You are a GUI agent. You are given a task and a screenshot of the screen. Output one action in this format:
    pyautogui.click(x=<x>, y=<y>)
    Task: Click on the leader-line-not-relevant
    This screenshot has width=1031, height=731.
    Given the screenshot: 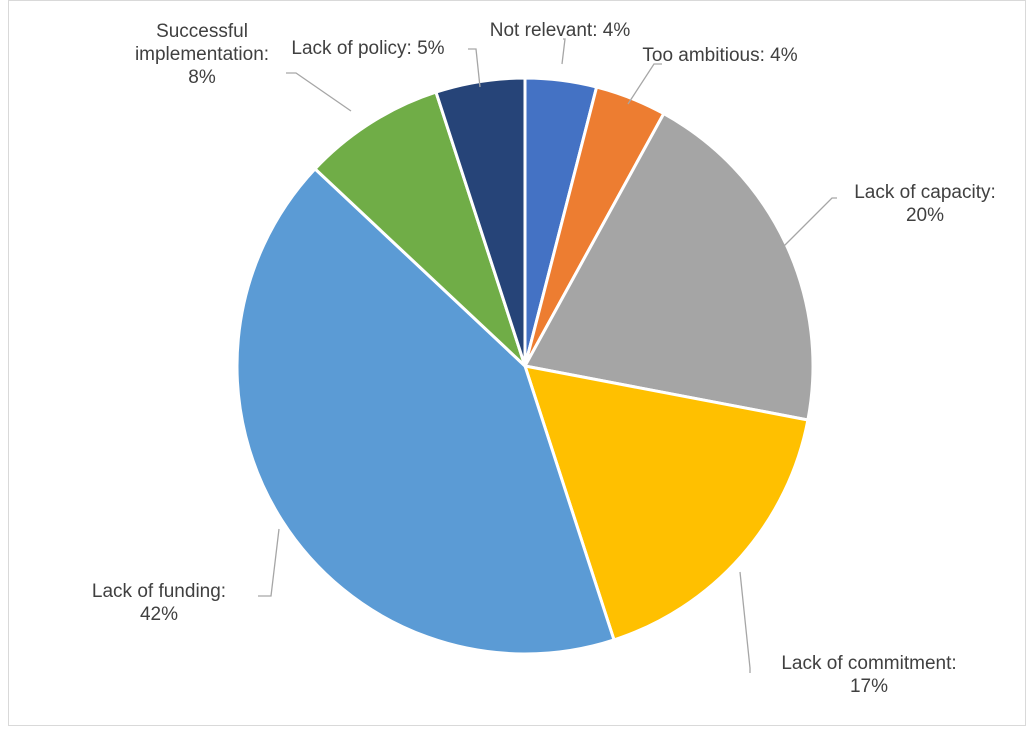 What is the action you would take?
    pyautogui.click(x=563, y=51)
    